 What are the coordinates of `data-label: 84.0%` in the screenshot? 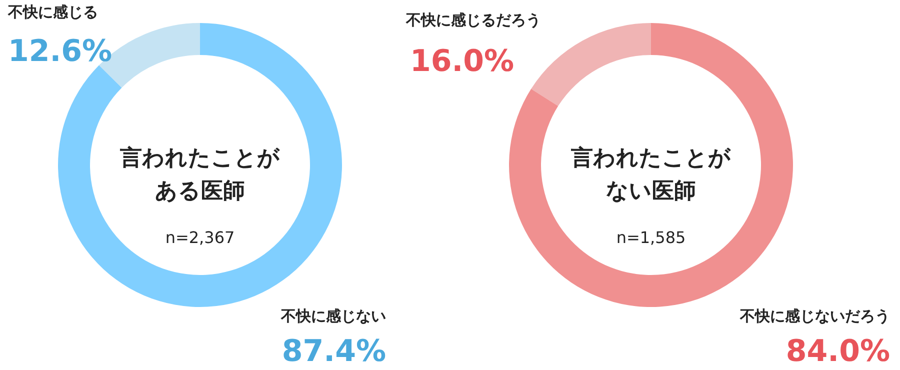 It's located at (838, 351).